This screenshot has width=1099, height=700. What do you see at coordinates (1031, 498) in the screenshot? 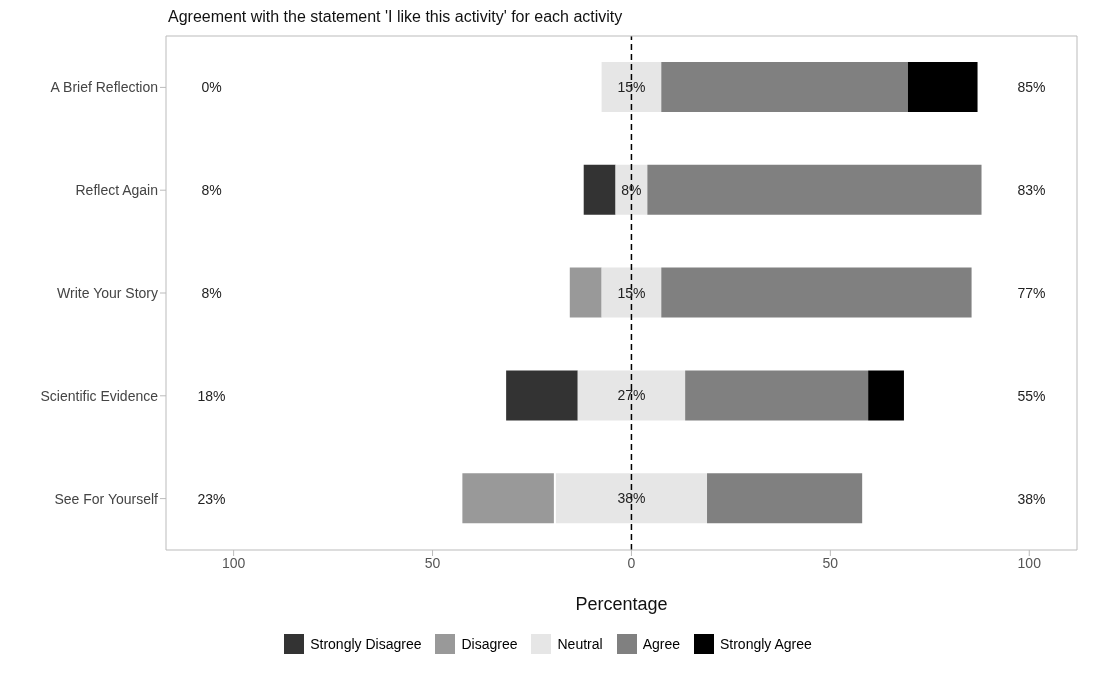
I see `annotation: 38%` at bounding box center [1031, 498].